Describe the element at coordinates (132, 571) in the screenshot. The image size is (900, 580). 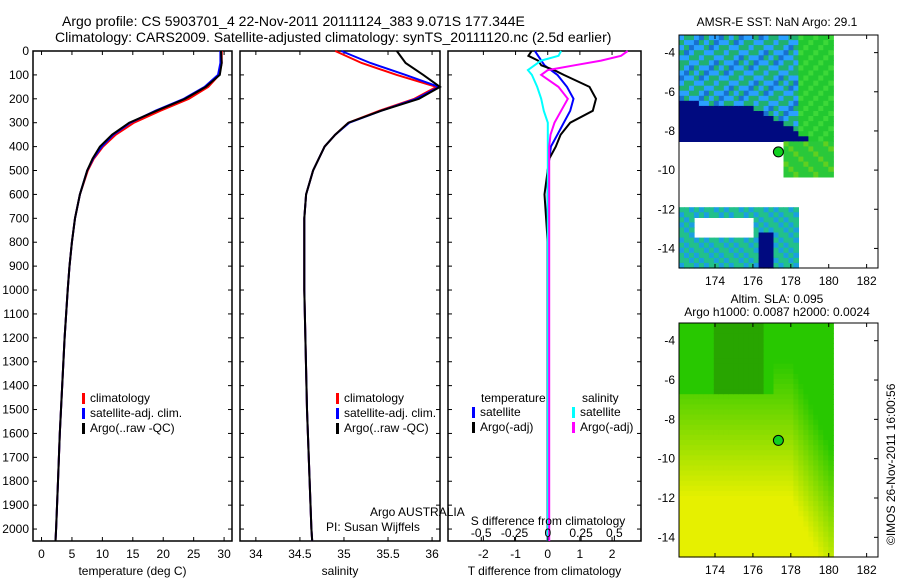
I see `x-axis-label: temperature (deg C)` at that location.